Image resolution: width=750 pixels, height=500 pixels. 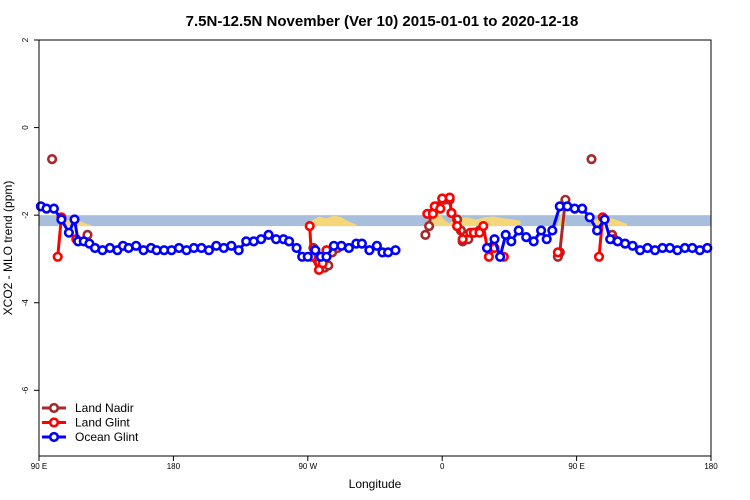 I want to click on legend-marker-land-glint, so click(x=54, y=422).